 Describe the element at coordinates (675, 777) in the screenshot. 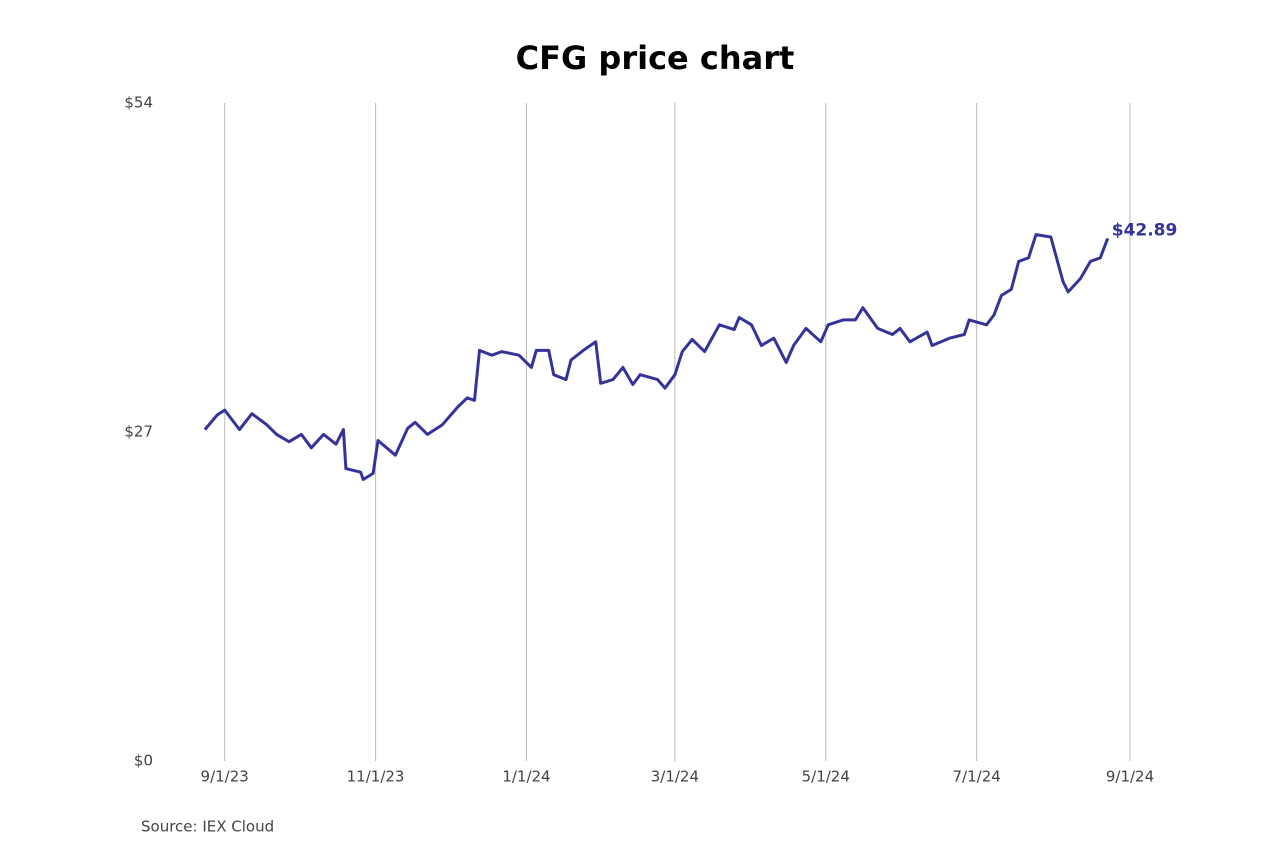

I see `x-tick-label: 3/1/24` at that location.